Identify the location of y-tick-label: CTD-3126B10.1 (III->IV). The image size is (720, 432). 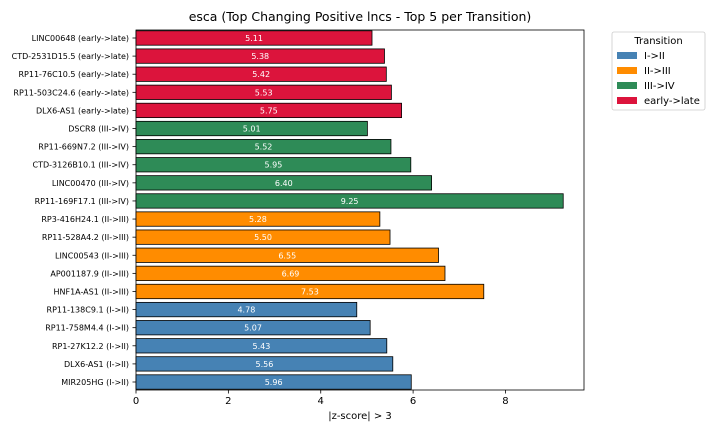
(81, 165).